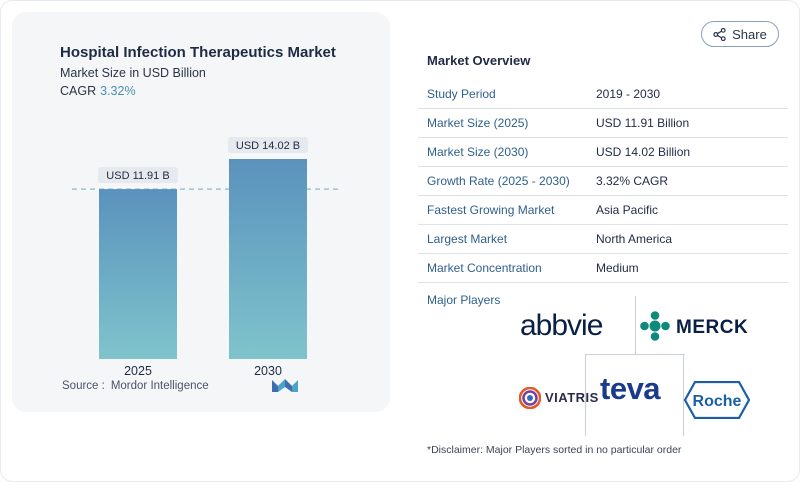 This screenshot has height=482, width=800. I want to click on overview-row: Fastest Growing Market Asia Pacific, so click(603, 210).